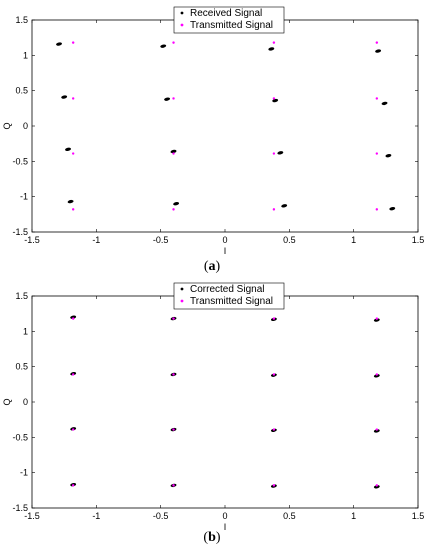  Describe the element at coordinates (226, 13) in the screenshot. I see `legend-label: Received Signal` at that location.